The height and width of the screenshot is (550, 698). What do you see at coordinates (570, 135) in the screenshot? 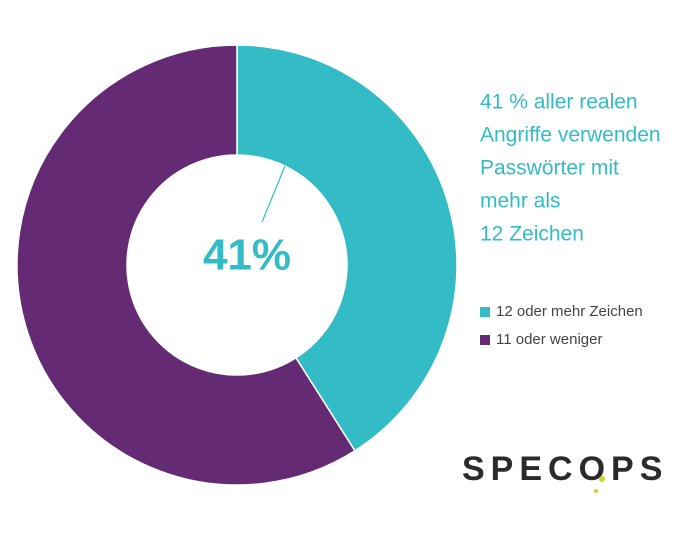
I see `annotation-line: Angriffe verwenden` at bounding box center [570, 135].